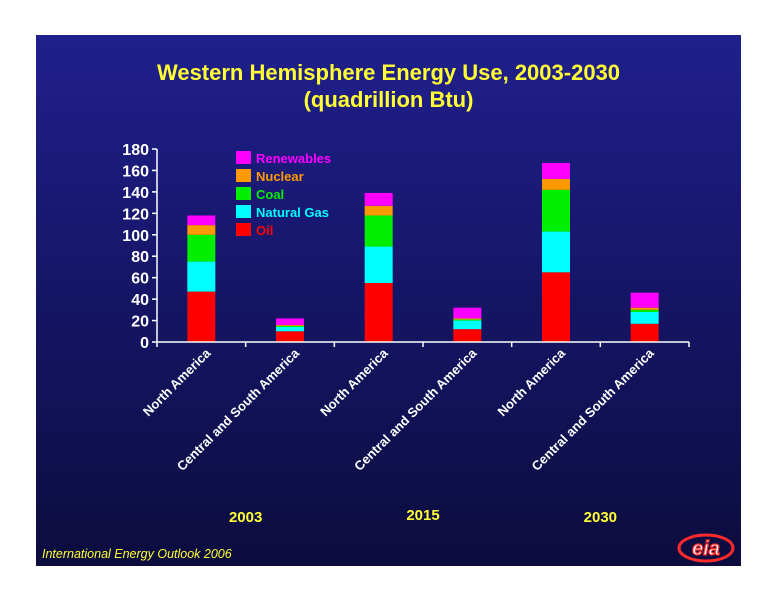 Image resolution: width=776 pixels, height=600 pixels. I want to click on legend-label-natural-gas: Natural Gas, so click(292, 212).